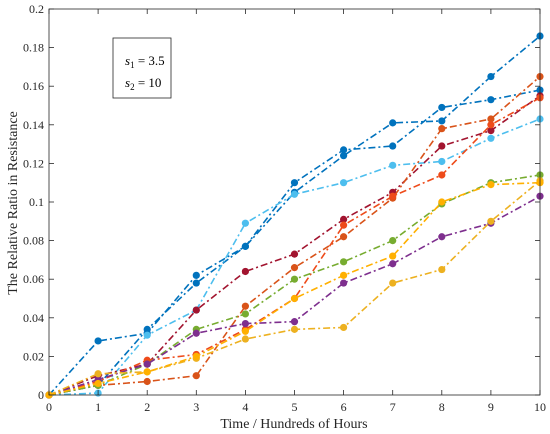  What do you see at coordinates (33, 86) in the screenshot?
I see `y-tick-label: 0.16` at bounding box center [33, 86].